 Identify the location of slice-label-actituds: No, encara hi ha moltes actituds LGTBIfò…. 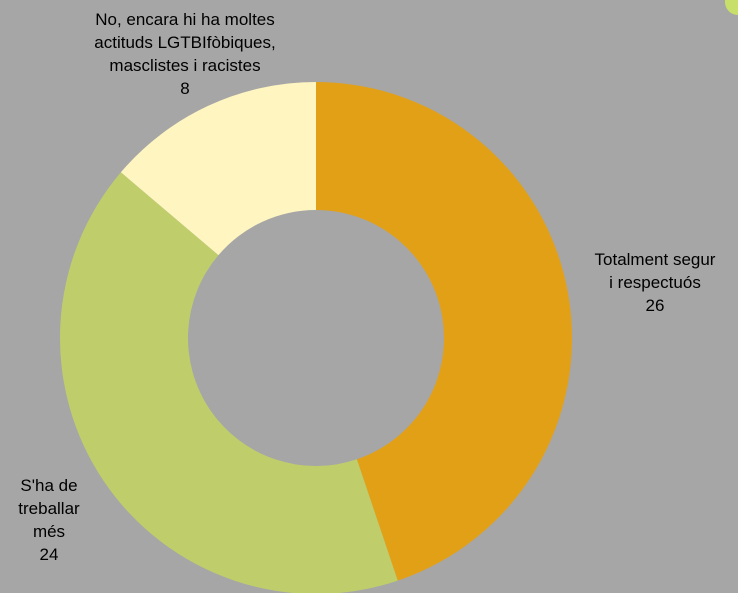
(185, 54).